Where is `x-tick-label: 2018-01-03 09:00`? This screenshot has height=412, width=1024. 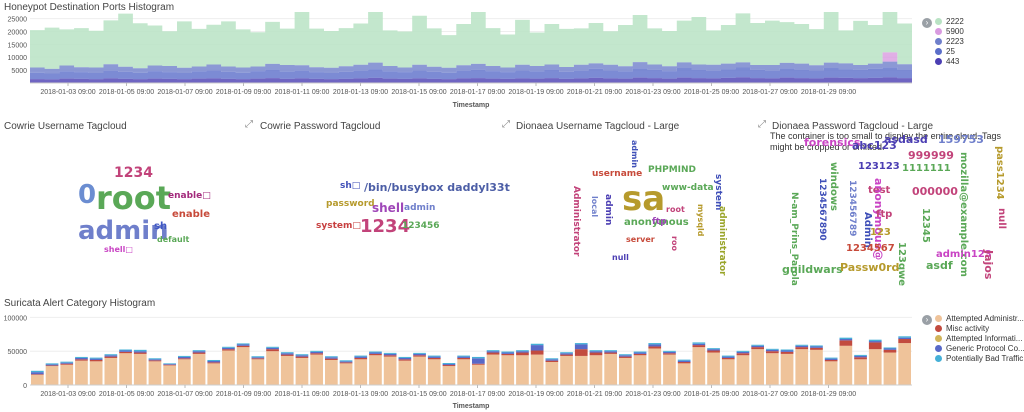 x-tick-label: 2018-01-03 09:00 is located at coordinates (67, 394).